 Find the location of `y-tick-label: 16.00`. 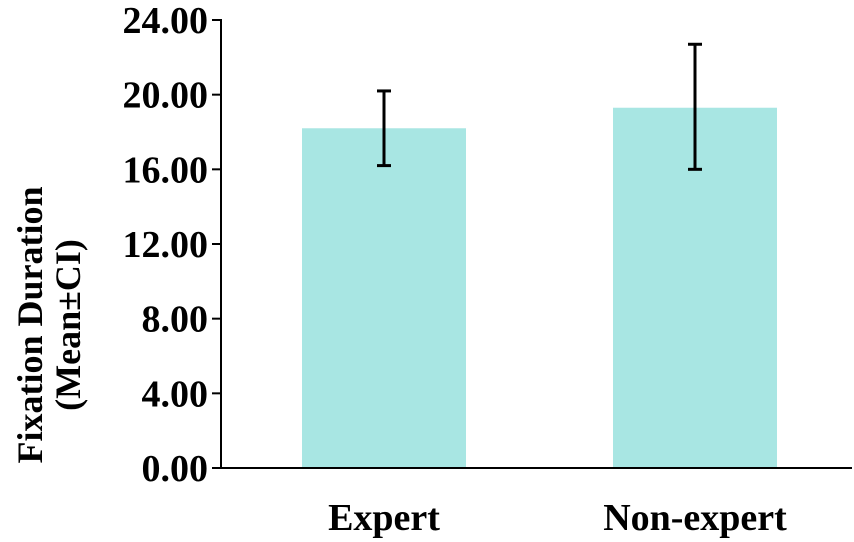

y-tick-label: 16.00 is located at coordinates (166, 170).